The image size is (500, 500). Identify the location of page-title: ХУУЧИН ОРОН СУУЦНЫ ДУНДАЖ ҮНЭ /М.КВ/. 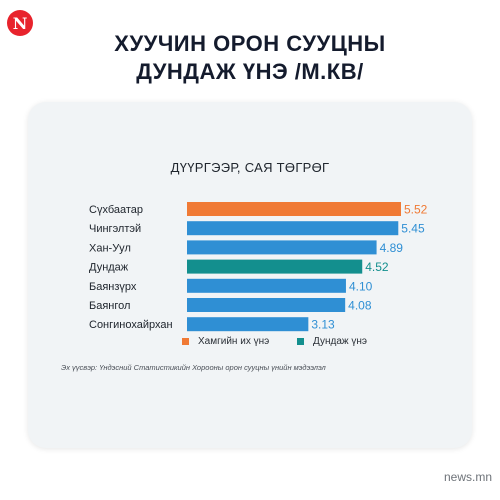
(250, 58).